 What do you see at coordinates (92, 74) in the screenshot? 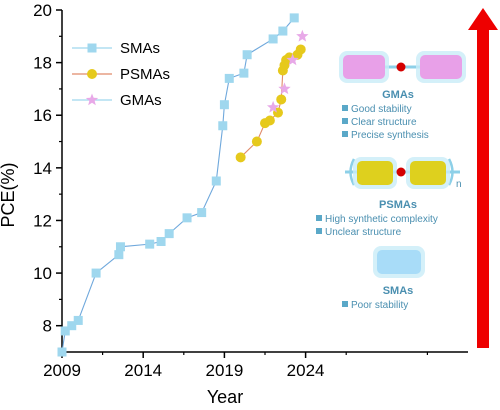
I see `legend-marker-psmas` at bounding box center [92, 74].